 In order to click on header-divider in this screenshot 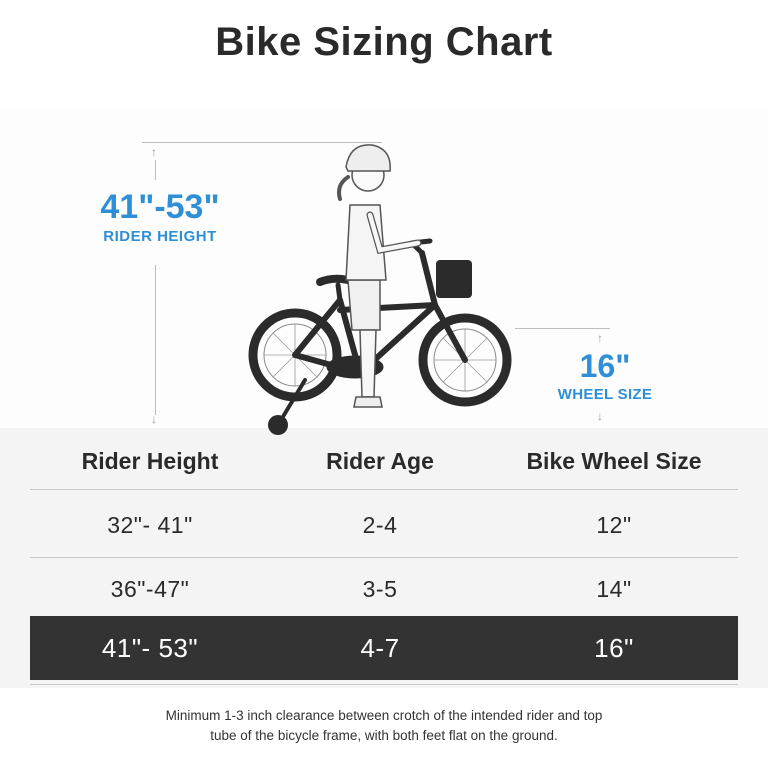, I will do `click(384, 489)`.